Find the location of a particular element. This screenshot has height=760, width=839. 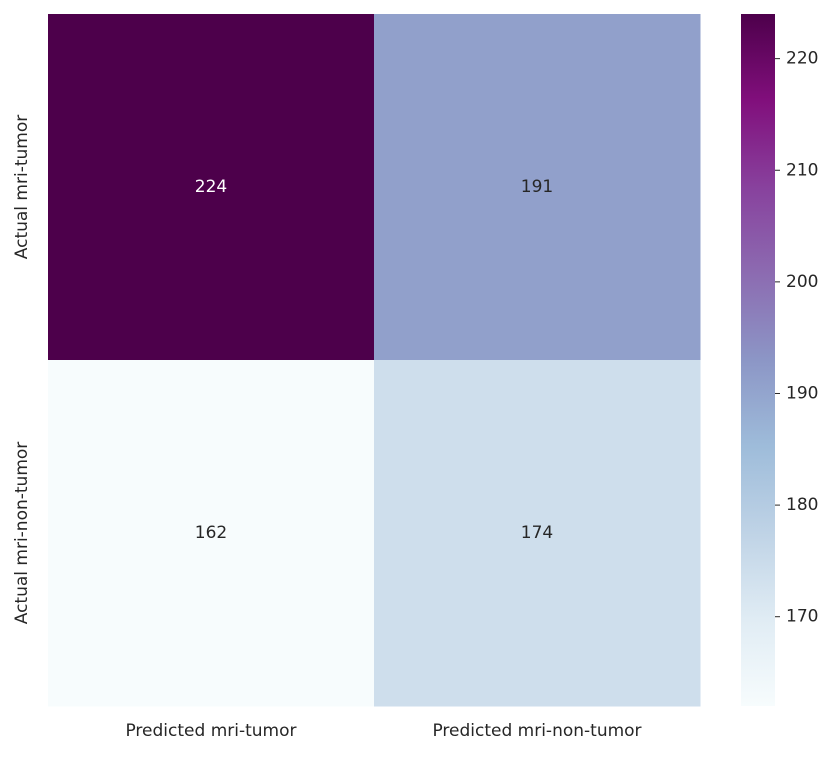

colorbar-tick-label: 210 is located at coordinates (802, 170).